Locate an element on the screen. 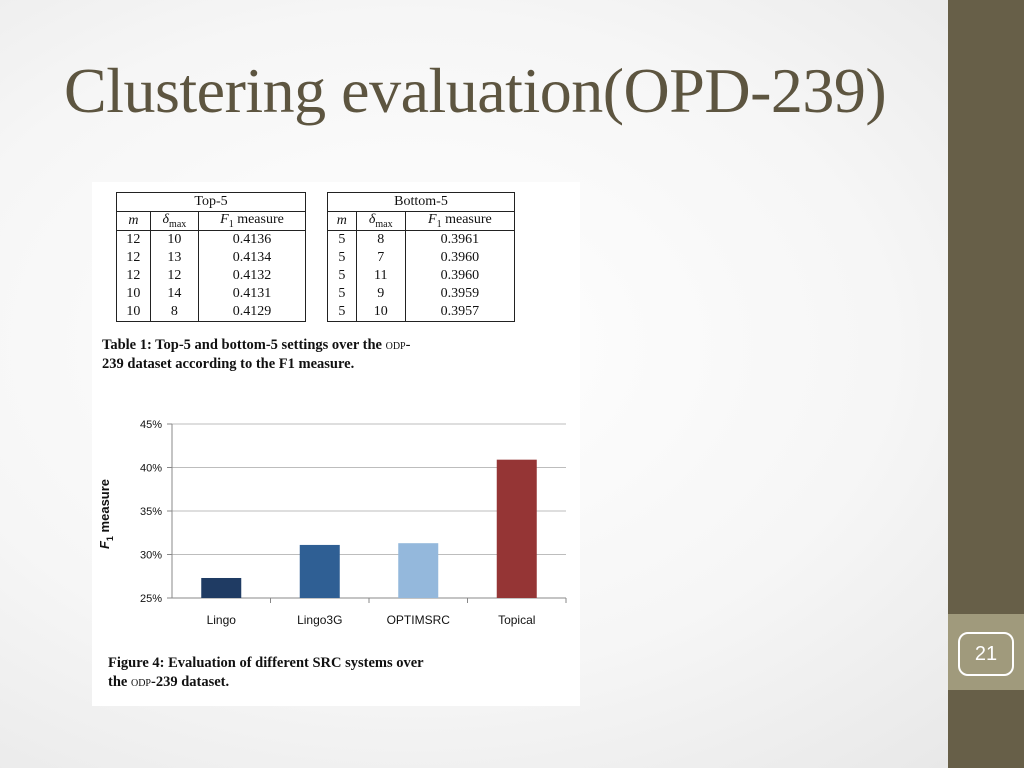 This screenshot has width=1024, height=768. slide-number: 21 is located at coordinates (986, 653).